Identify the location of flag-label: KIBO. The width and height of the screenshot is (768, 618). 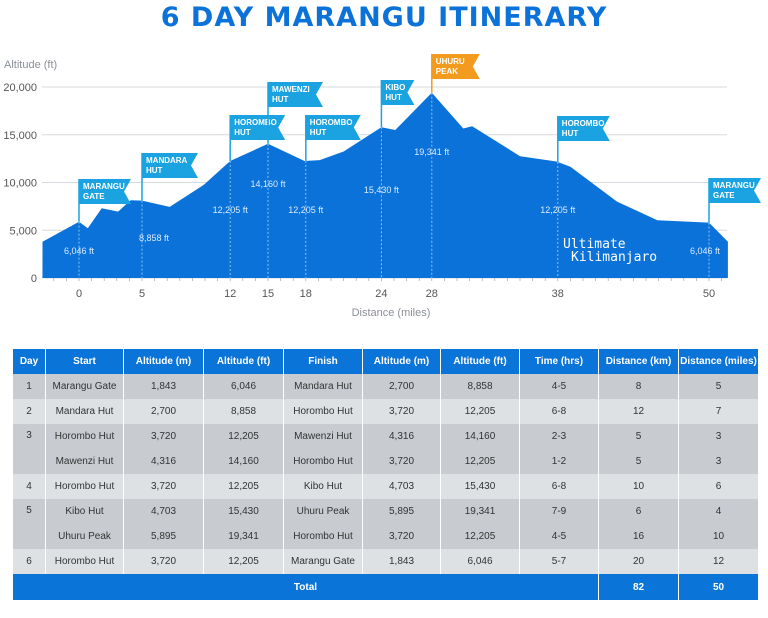
(395, 87).